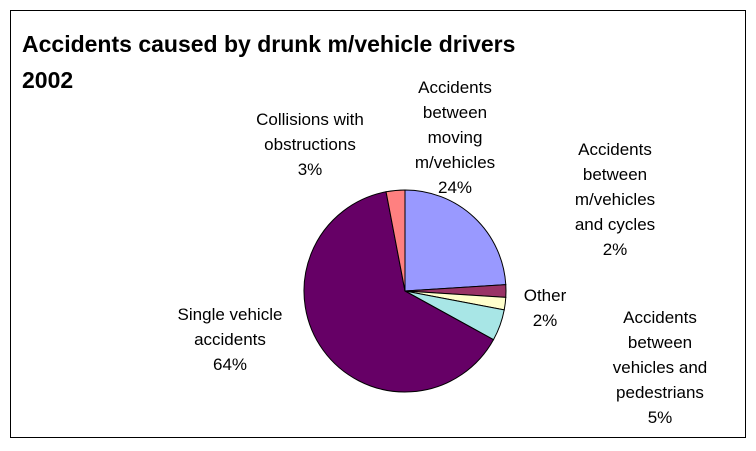 The width and height of the screenshot is (756, 451). I want to click on slice-label: Collisions with obstructions 3%, so click(310, 144).